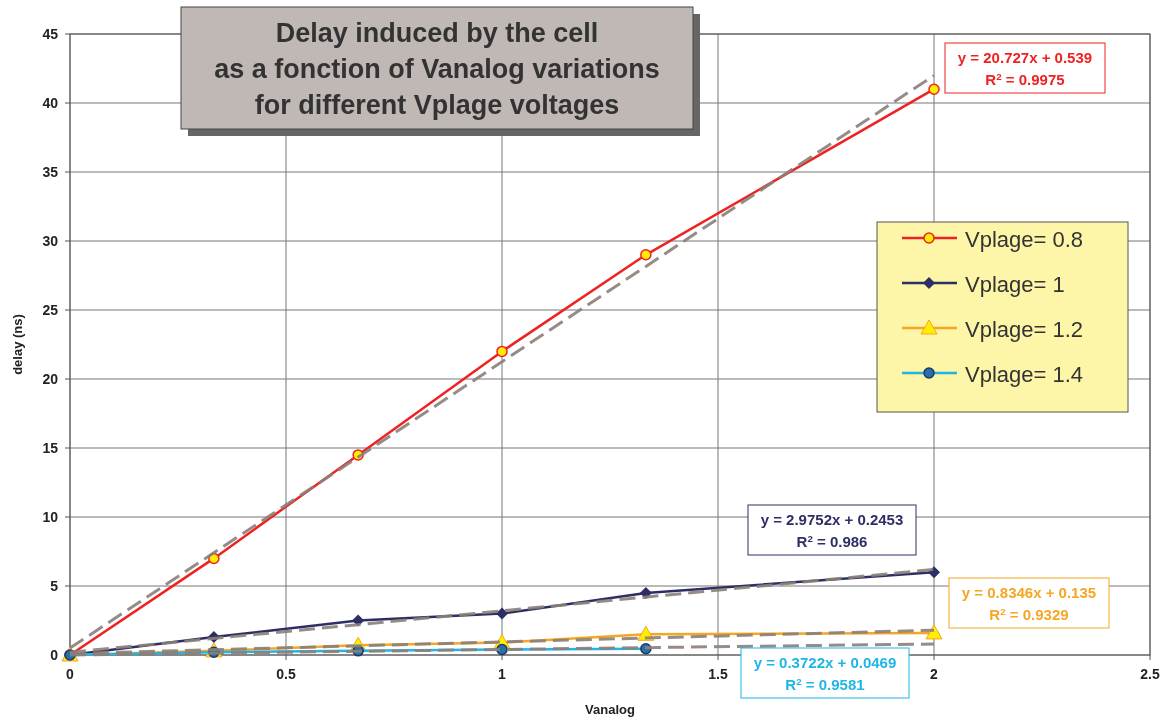 The width and height of the screenshot is (1171, 718). Describe the element at coordinates (50, 517) in the screenshot. I see `y-tick-label: 10` at that location.